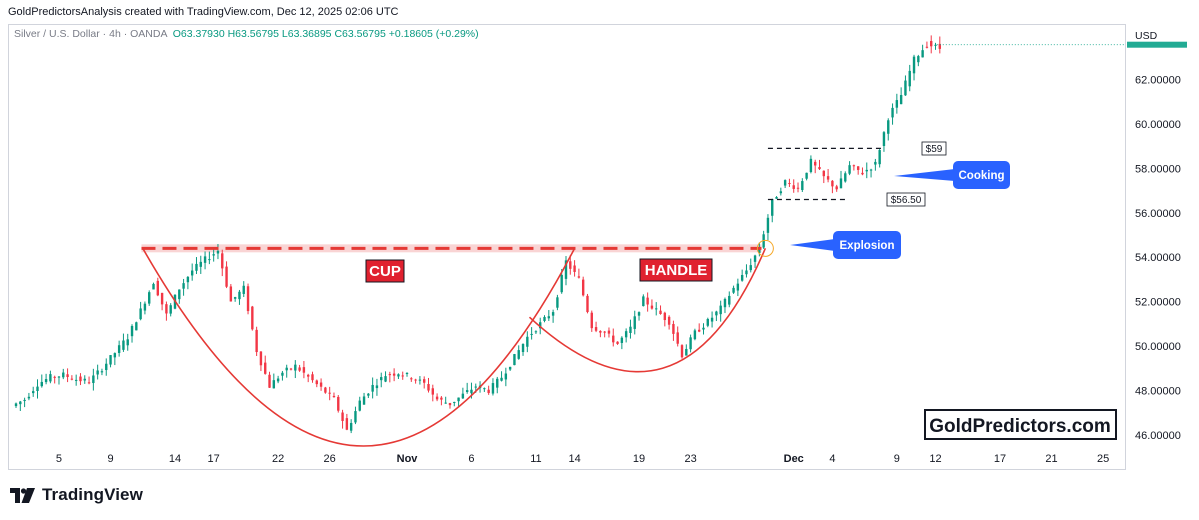 The image size is (1199, 520). I want to click on price-axis, so click(1159, 247).